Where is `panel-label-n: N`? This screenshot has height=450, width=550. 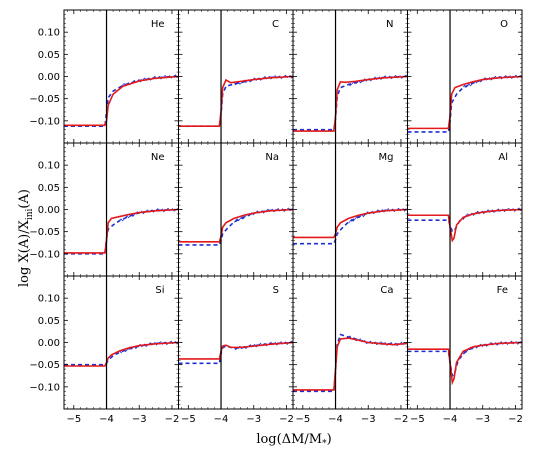
panel-label-n: N is located at coordinates (389, 24).